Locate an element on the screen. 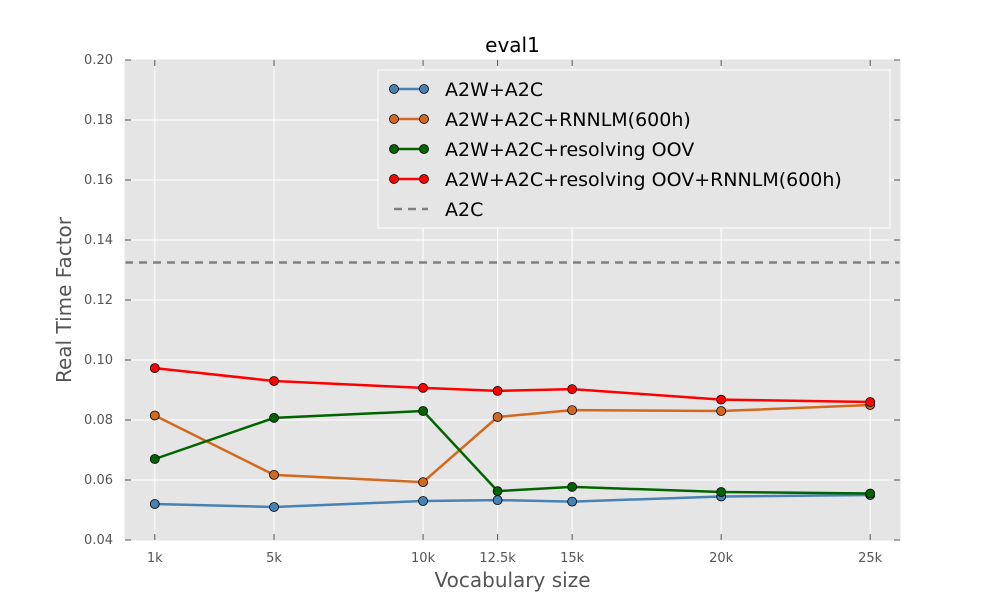 This screenshot has height=600, width=1000. x-tick-label: 10k is located at coordinates (423, 558).